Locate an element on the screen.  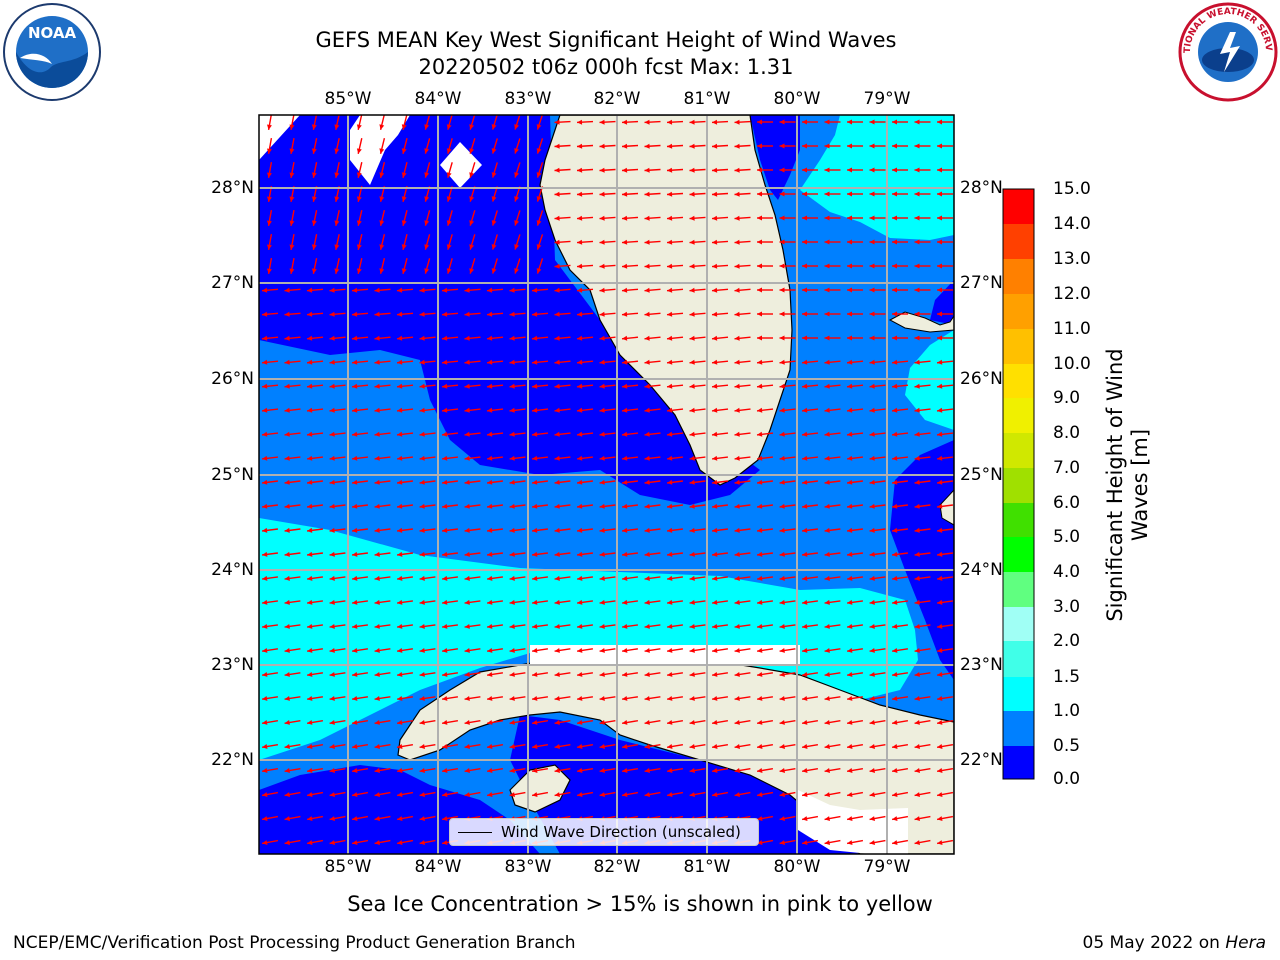
colorbar-label: 7.0 is located at coordinates (1067, 468).